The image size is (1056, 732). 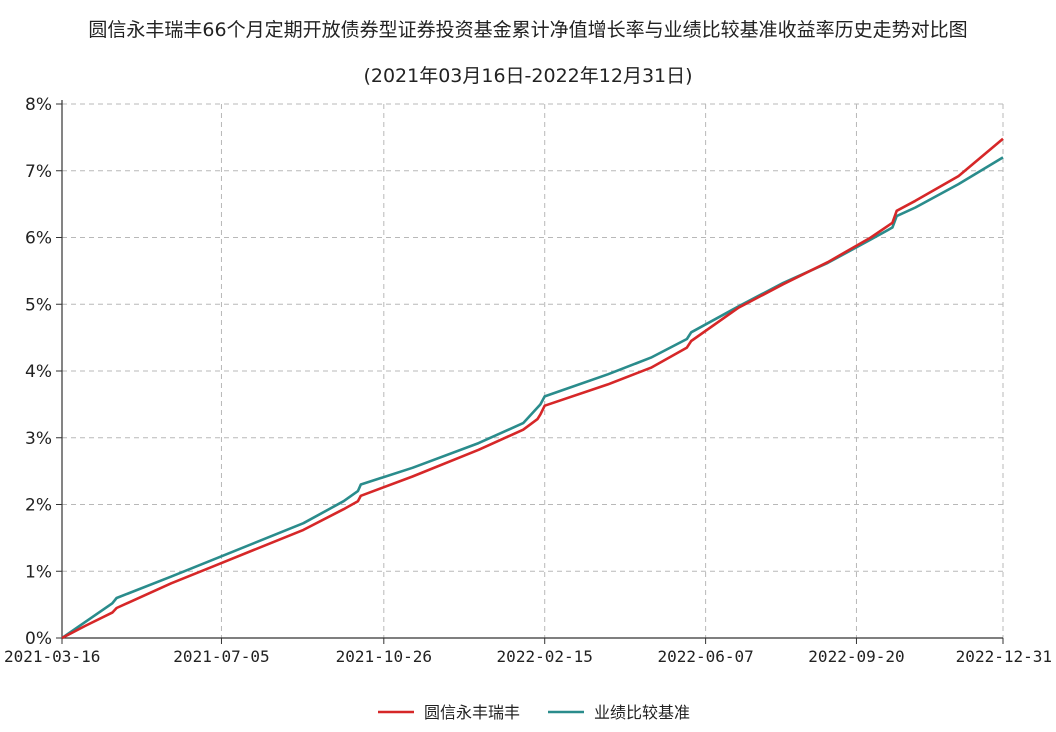 What do you see at coordinates (38, 305) in the screenshot?
I see `y-tick-label: 5%` at bounding box center [38, 305].